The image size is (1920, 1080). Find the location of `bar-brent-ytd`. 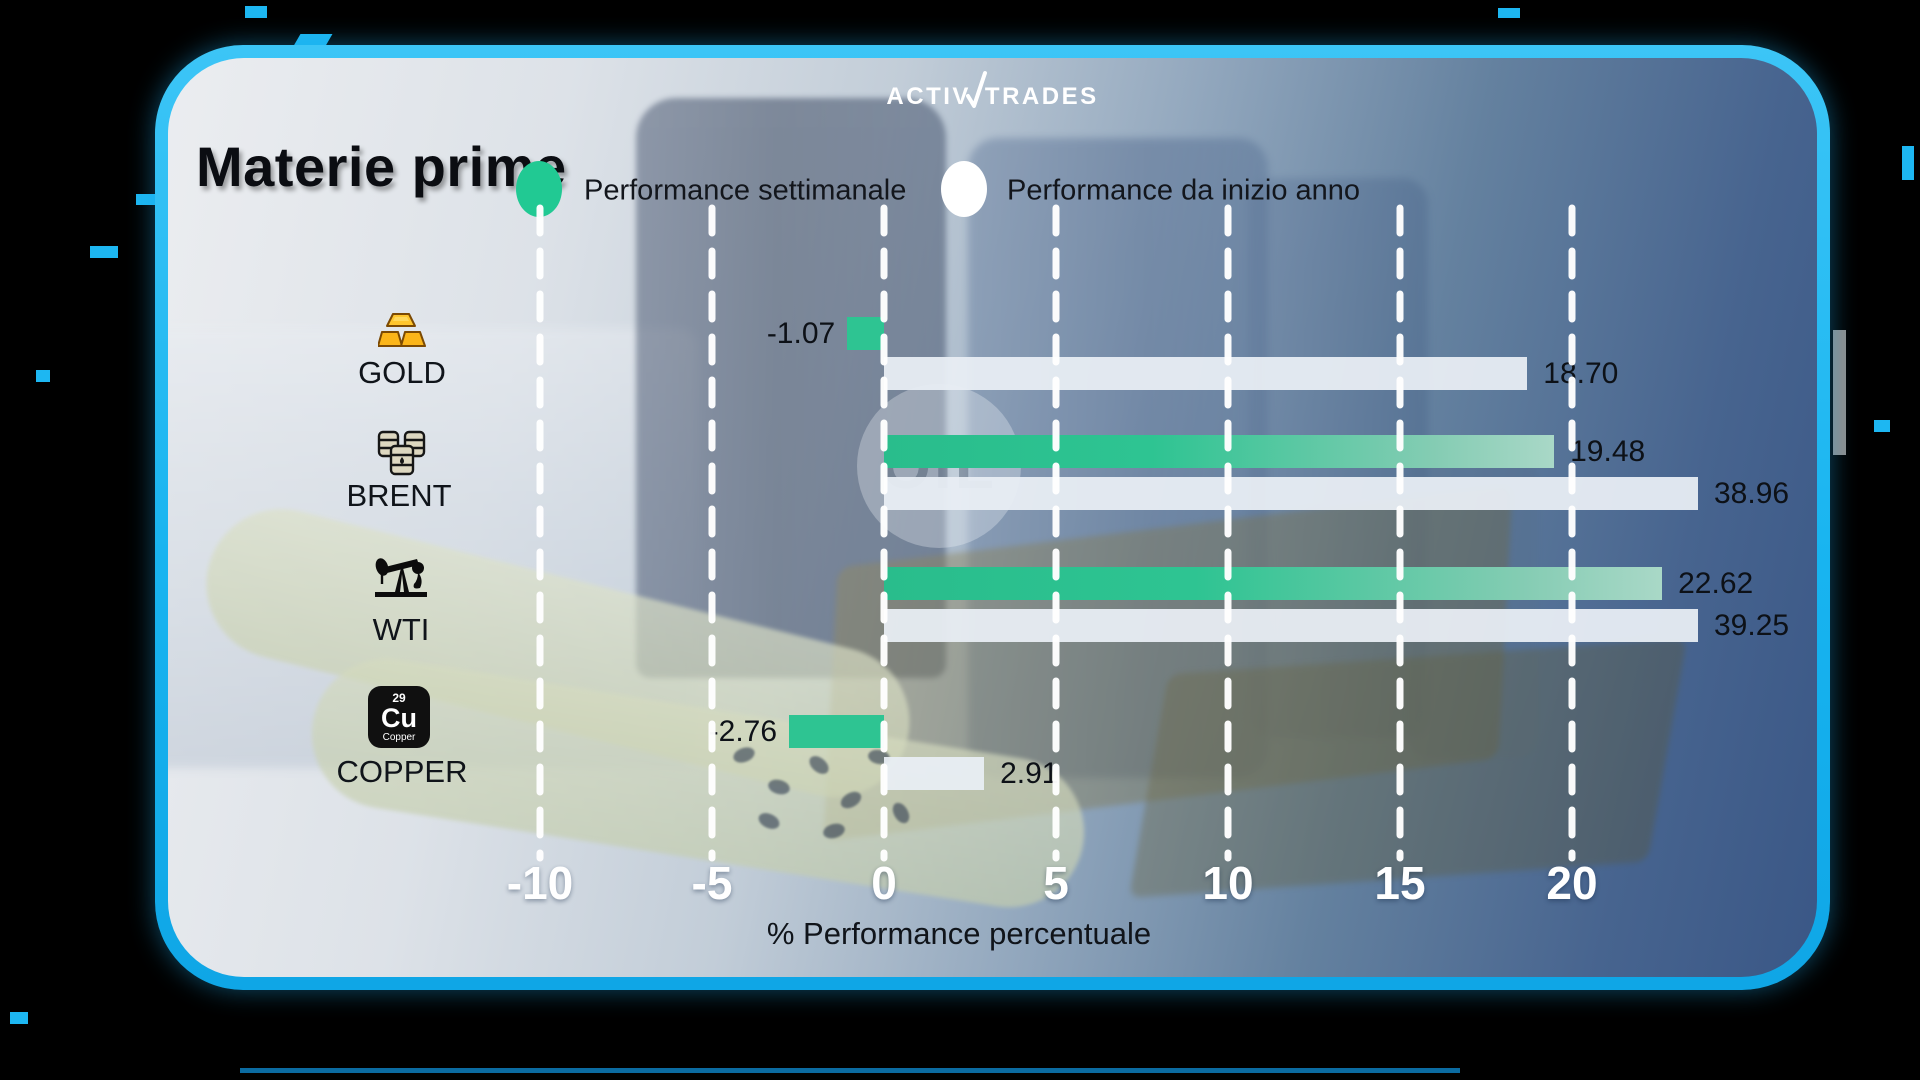

bar-brent-ytd is located at coordinates (1291, 493).